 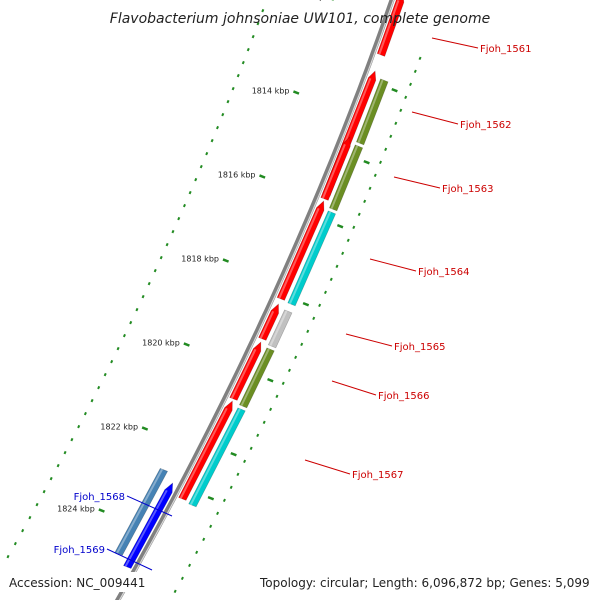 I want to click on gene-label: Fjoh_1567, so click(x=377, y=475).